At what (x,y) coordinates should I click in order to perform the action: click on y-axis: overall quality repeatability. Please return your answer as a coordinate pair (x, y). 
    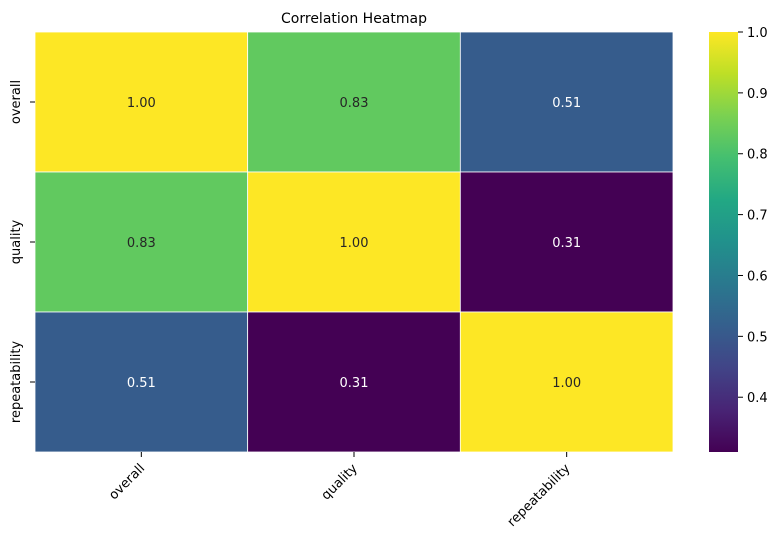
    Looking at the image, I should click on (22, 251).